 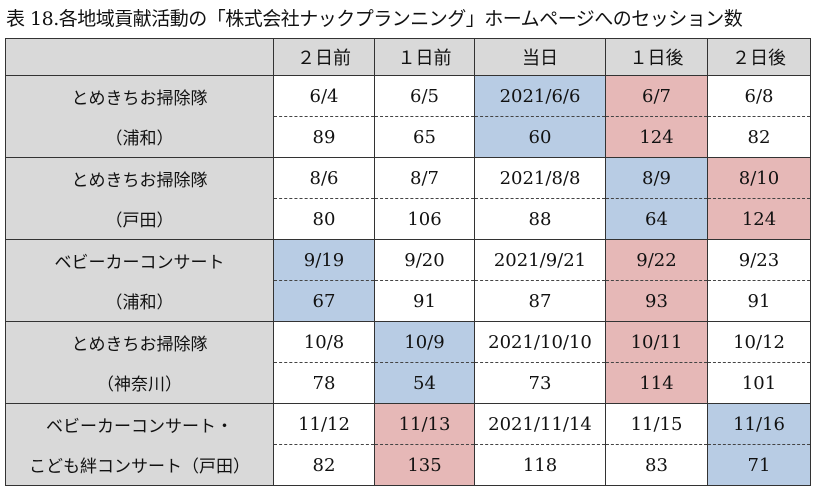 I want to click on column-header: ２日後, so click(x=759, y=57).